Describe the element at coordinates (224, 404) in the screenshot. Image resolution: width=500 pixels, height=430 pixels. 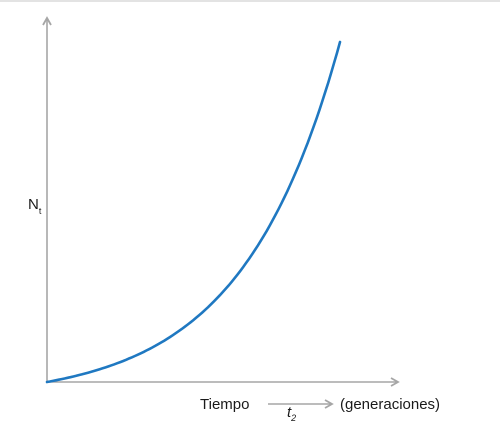
I see `x-axis-label: Tiempo` at that location.